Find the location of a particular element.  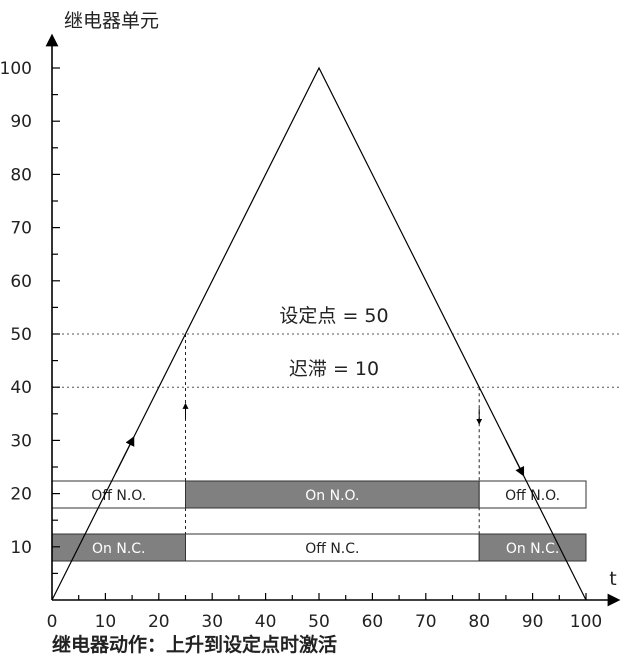

y-tick-label: 80 is located at coordinates (21, 175).